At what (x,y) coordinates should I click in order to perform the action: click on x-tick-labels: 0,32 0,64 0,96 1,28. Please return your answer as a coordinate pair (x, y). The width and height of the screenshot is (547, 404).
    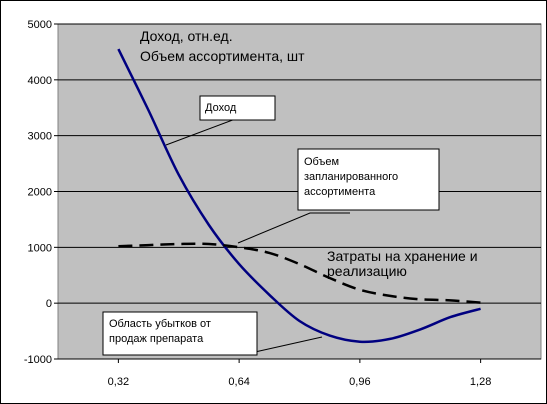
    Looking at the image, I should click on (299, 373).